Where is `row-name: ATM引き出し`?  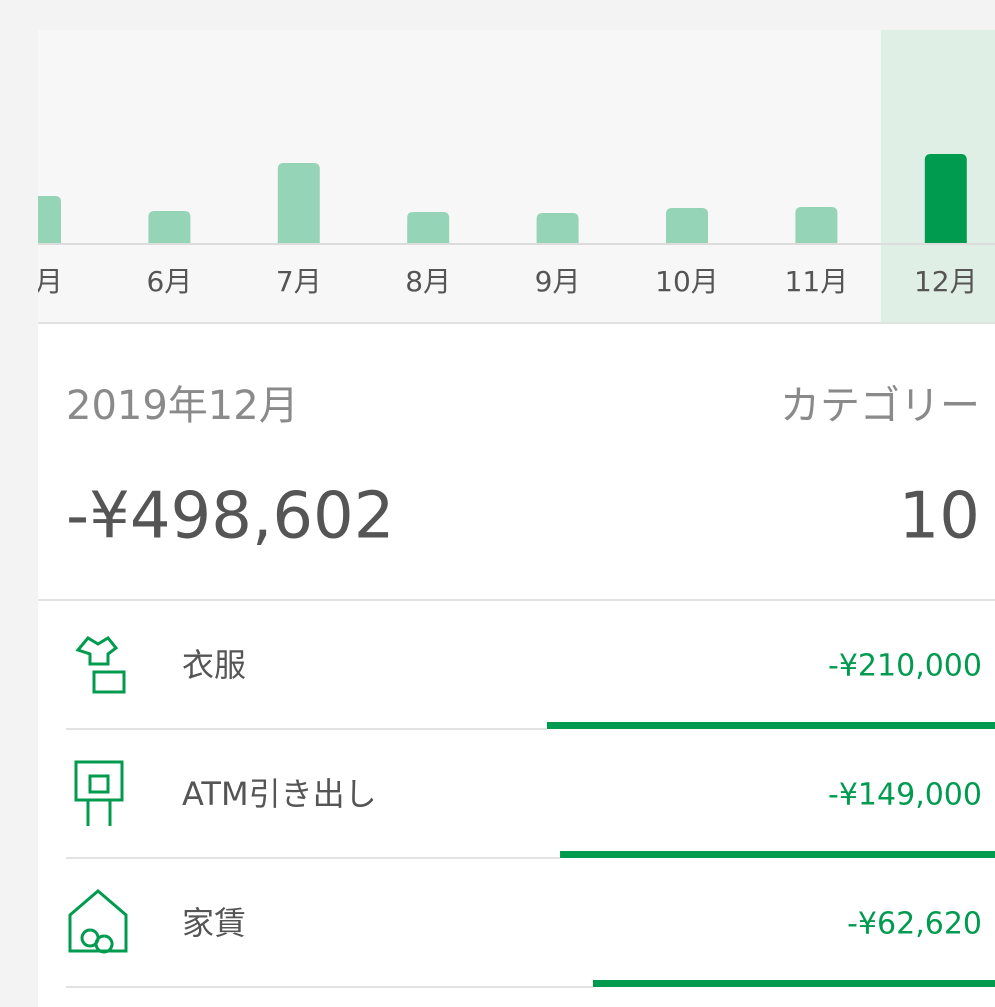 row-name: ATM引き出し is located at coordinates (279, 794).